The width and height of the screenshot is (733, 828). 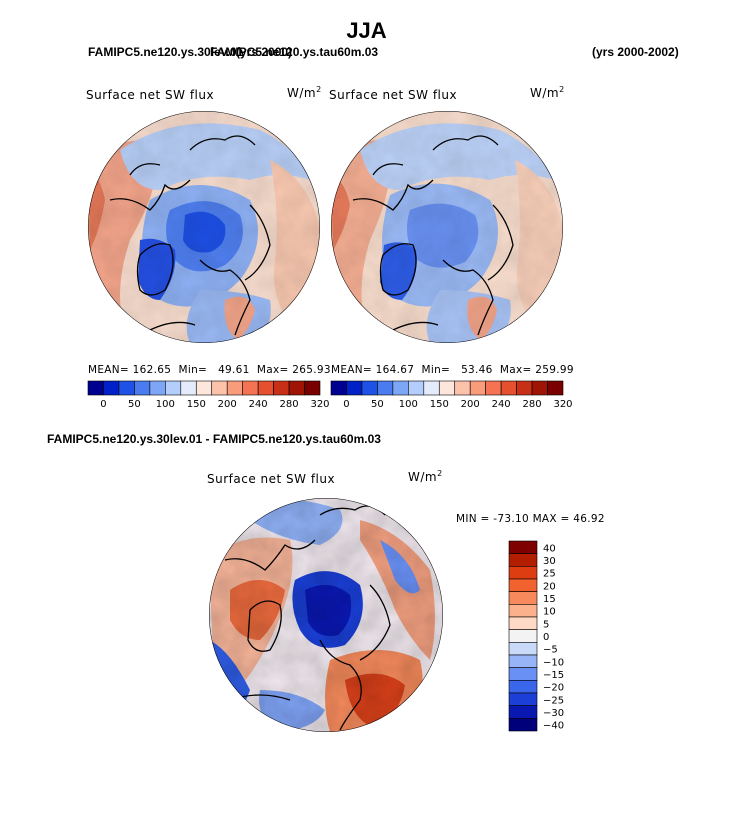 I want to click on diff-colorbar-label: 5, so click(x=546, y=624).